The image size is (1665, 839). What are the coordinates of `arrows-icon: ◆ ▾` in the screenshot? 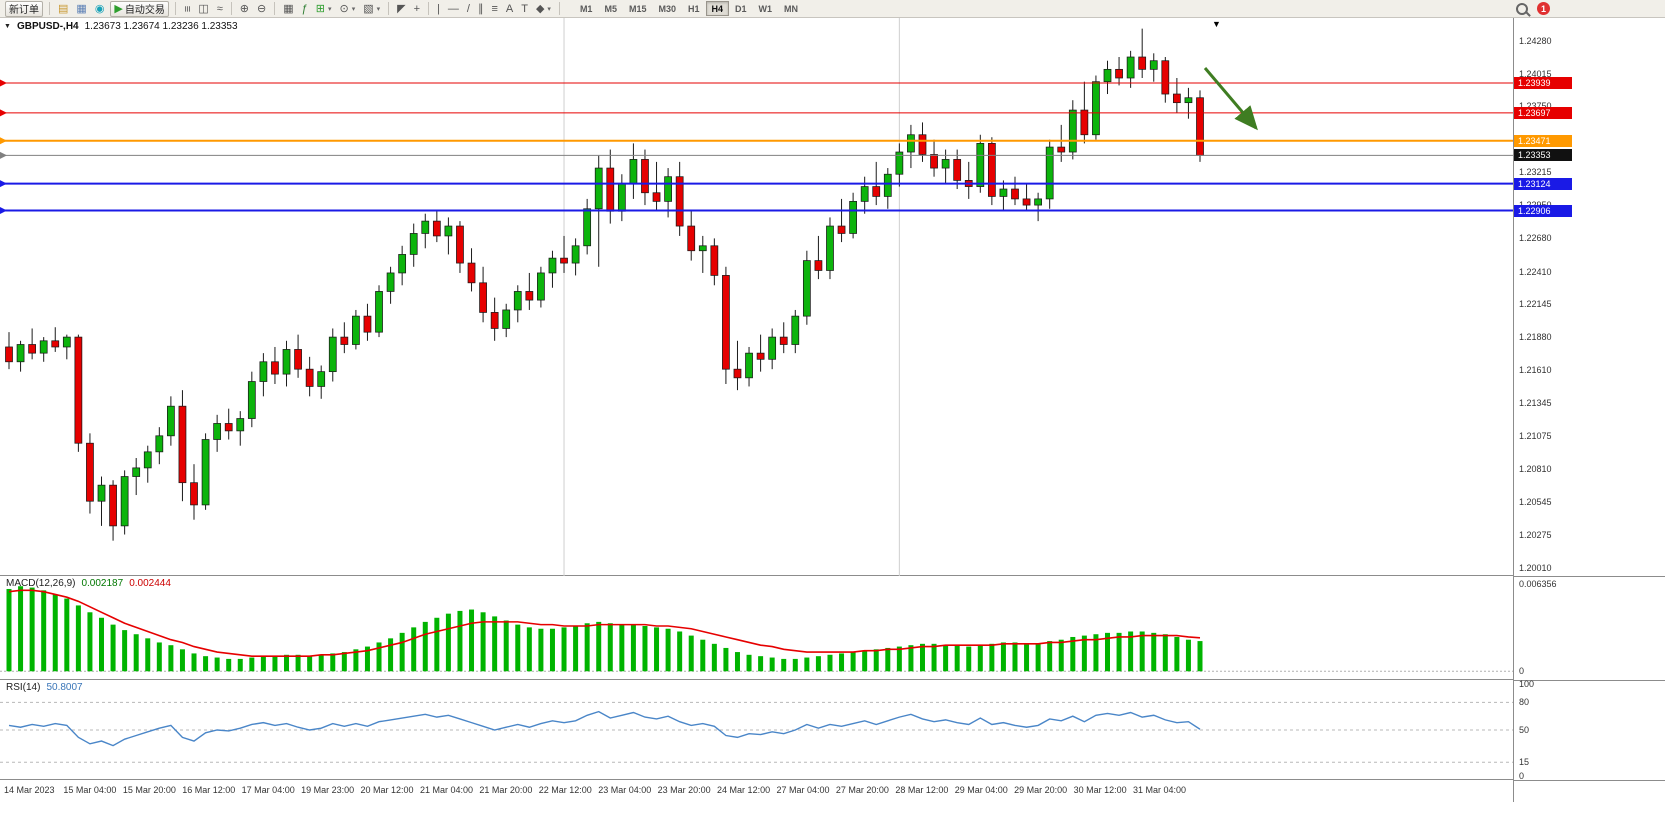 It's located at (543, 9).